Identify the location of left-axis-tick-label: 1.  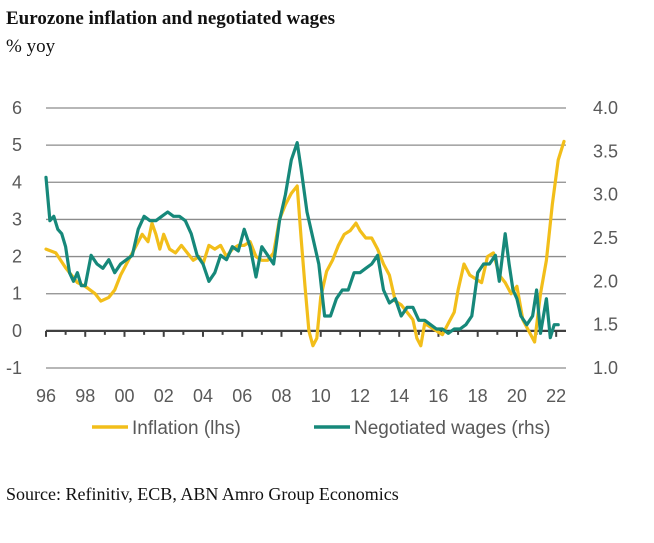
(17, 294).